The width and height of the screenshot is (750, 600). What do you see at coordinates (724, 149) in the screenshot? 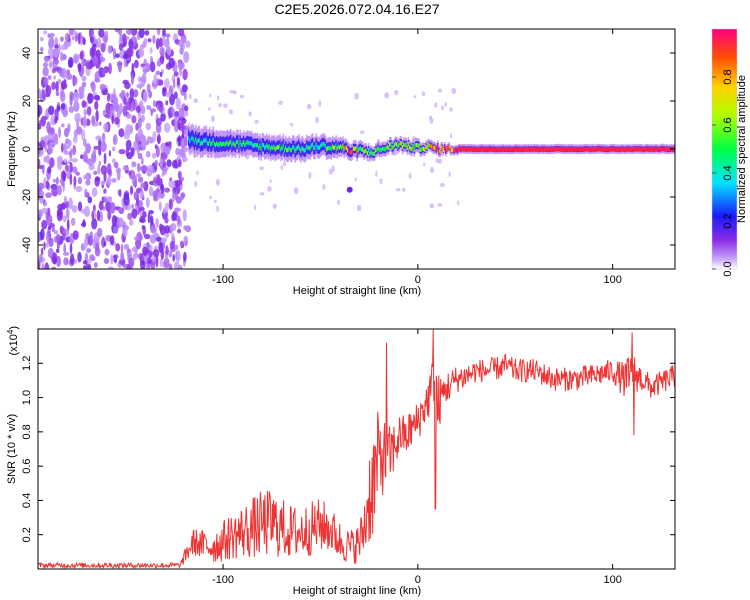
I see `colorbar-gradient` at bounding box center [724, 149].